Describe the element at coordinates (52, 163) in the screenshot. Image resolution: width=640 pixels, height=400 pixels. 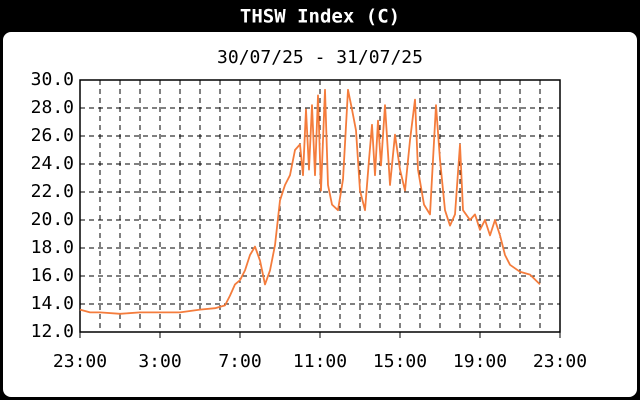
I see `y-tick-label: 24.0` at that location.